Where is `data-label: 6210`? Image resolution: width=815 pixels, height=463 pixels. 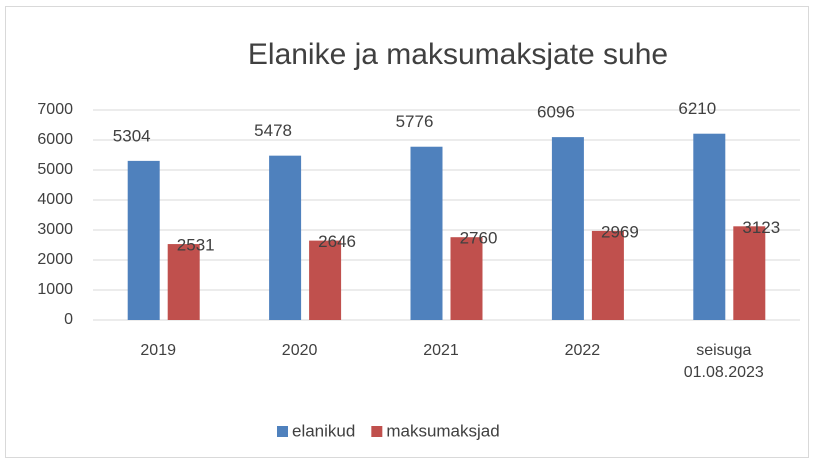 data-label: 6210 is located at coordinates (697, 108).